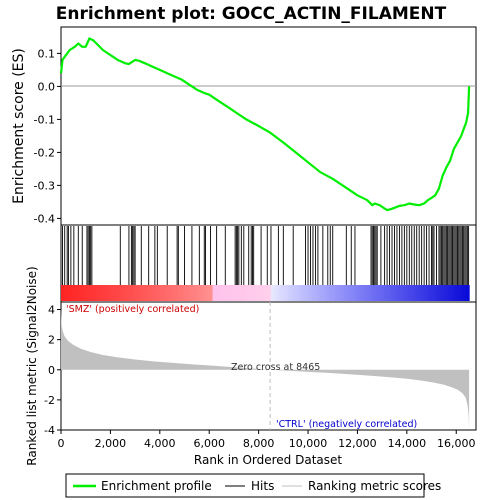 The height and width of the screenshot is (500, 500). Describe the element at coordinates (49, 400) in the screenshot. I see `metric-y-tick-label: -2` at that location.